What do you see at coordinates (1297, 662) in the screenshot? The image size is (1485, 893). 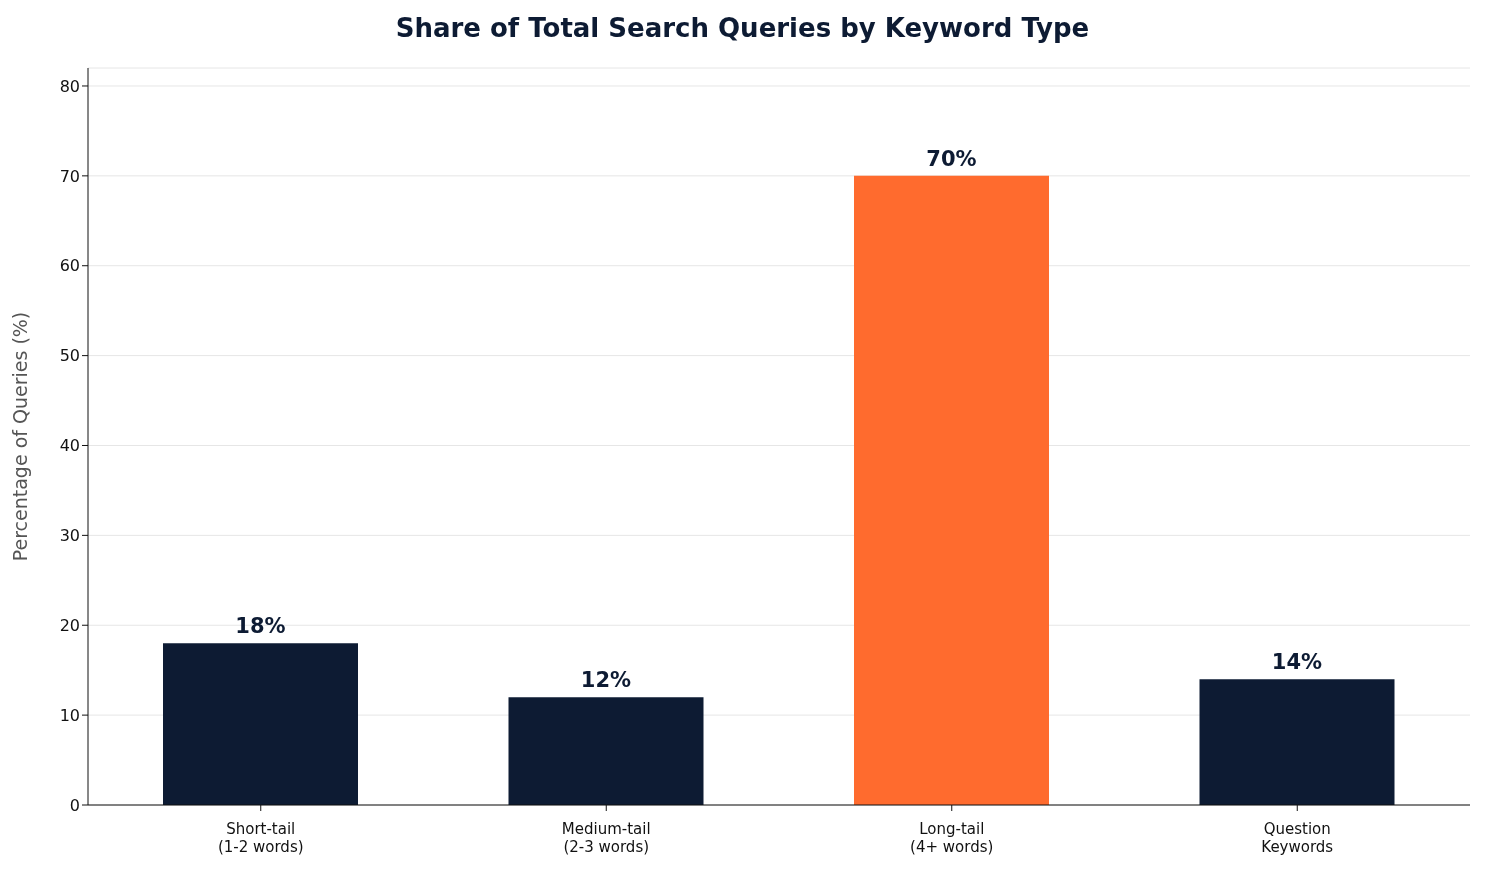 I see `data-label: 14%` at bounding box center [1297, 662].